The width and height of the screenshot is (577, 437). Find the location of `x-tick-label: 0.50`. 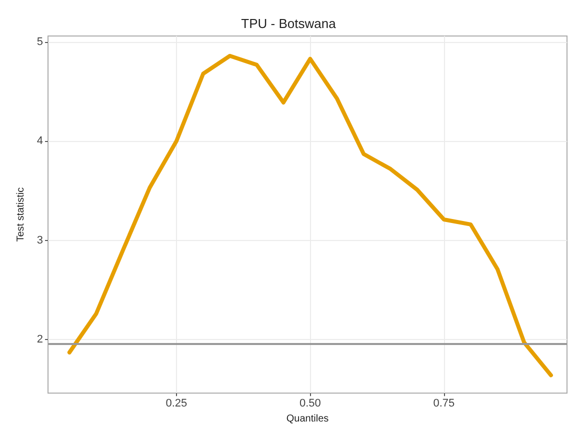

x-tick-label: 0.50 is located at coordinates (310, 404).